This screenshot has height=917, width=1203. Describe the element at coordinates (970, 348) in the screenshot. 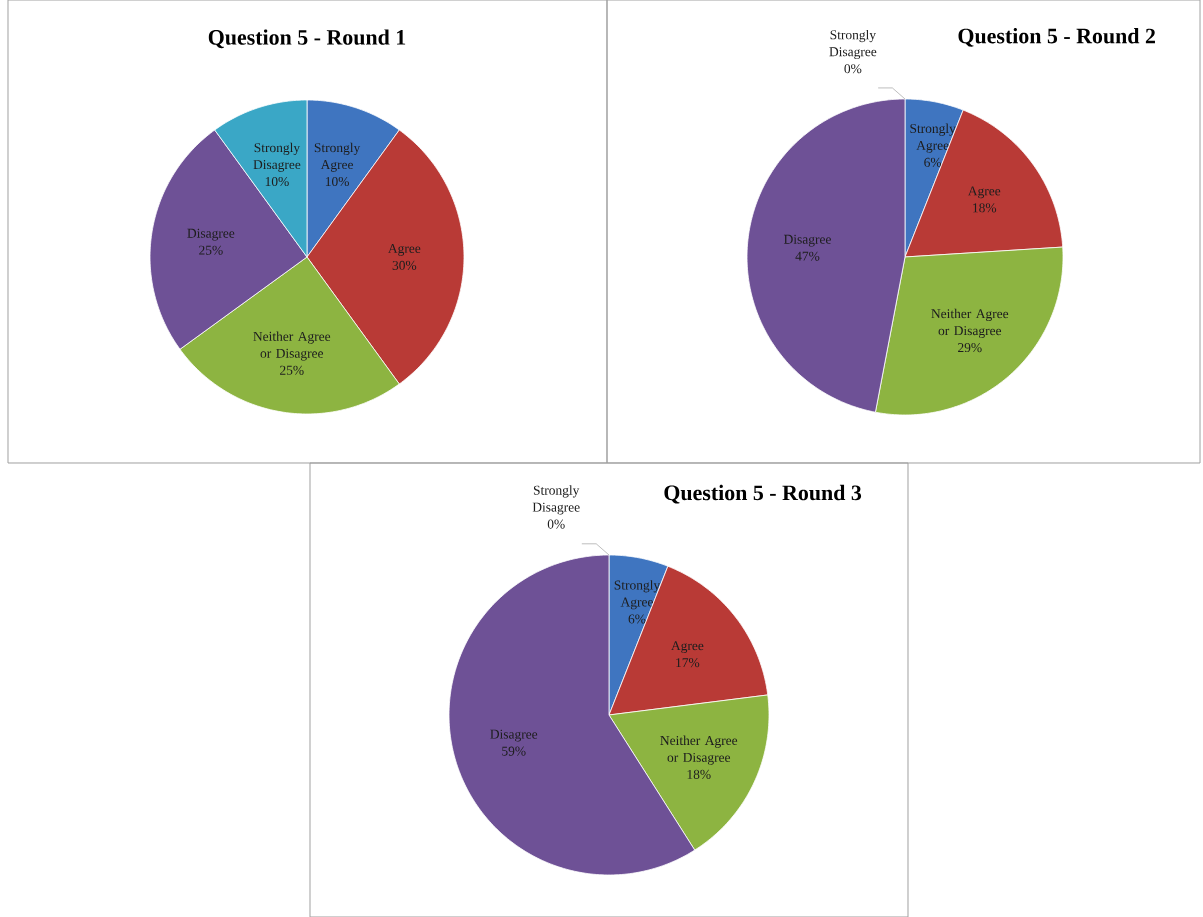

I see `data-label: 29%` at that location.